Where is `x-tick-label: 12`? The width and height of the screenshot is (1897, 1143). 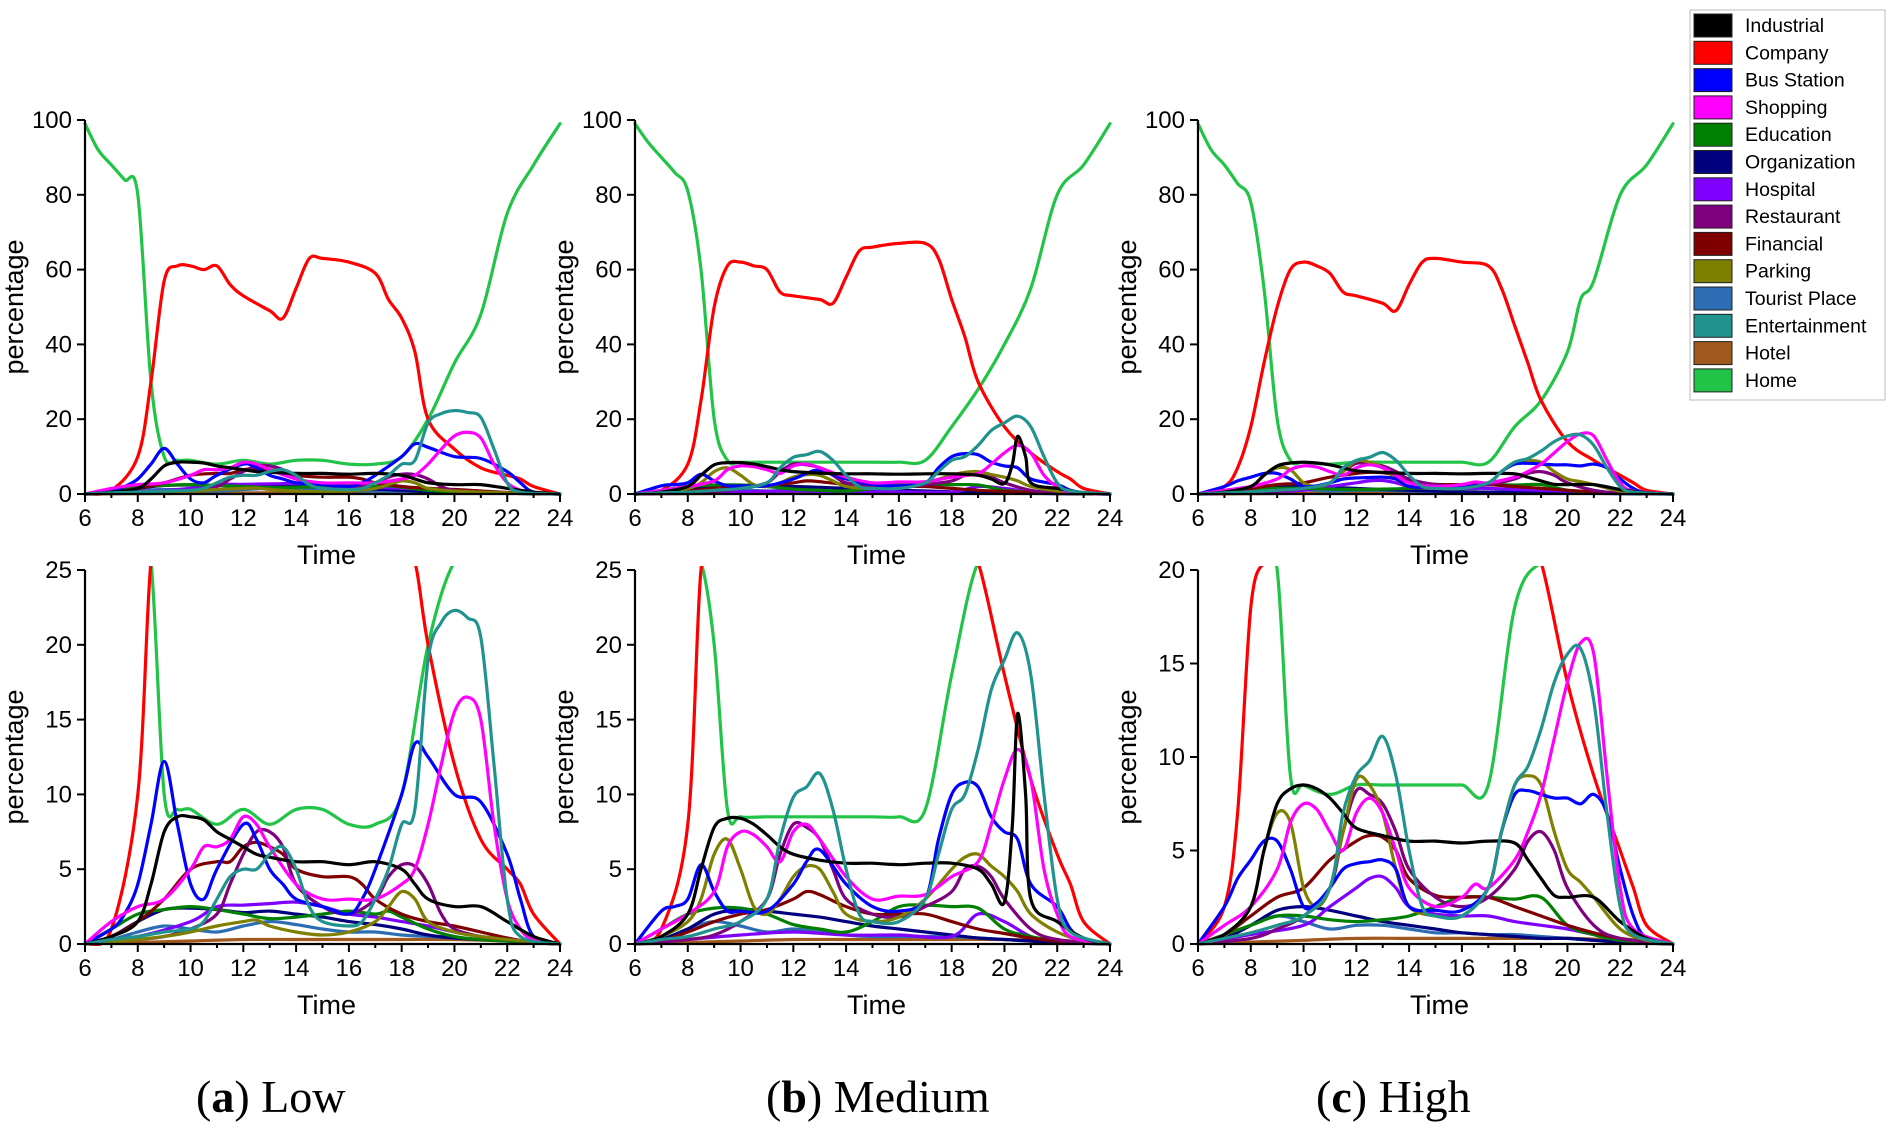
x-tick-label: 12 is located at coordinates (243, 968).